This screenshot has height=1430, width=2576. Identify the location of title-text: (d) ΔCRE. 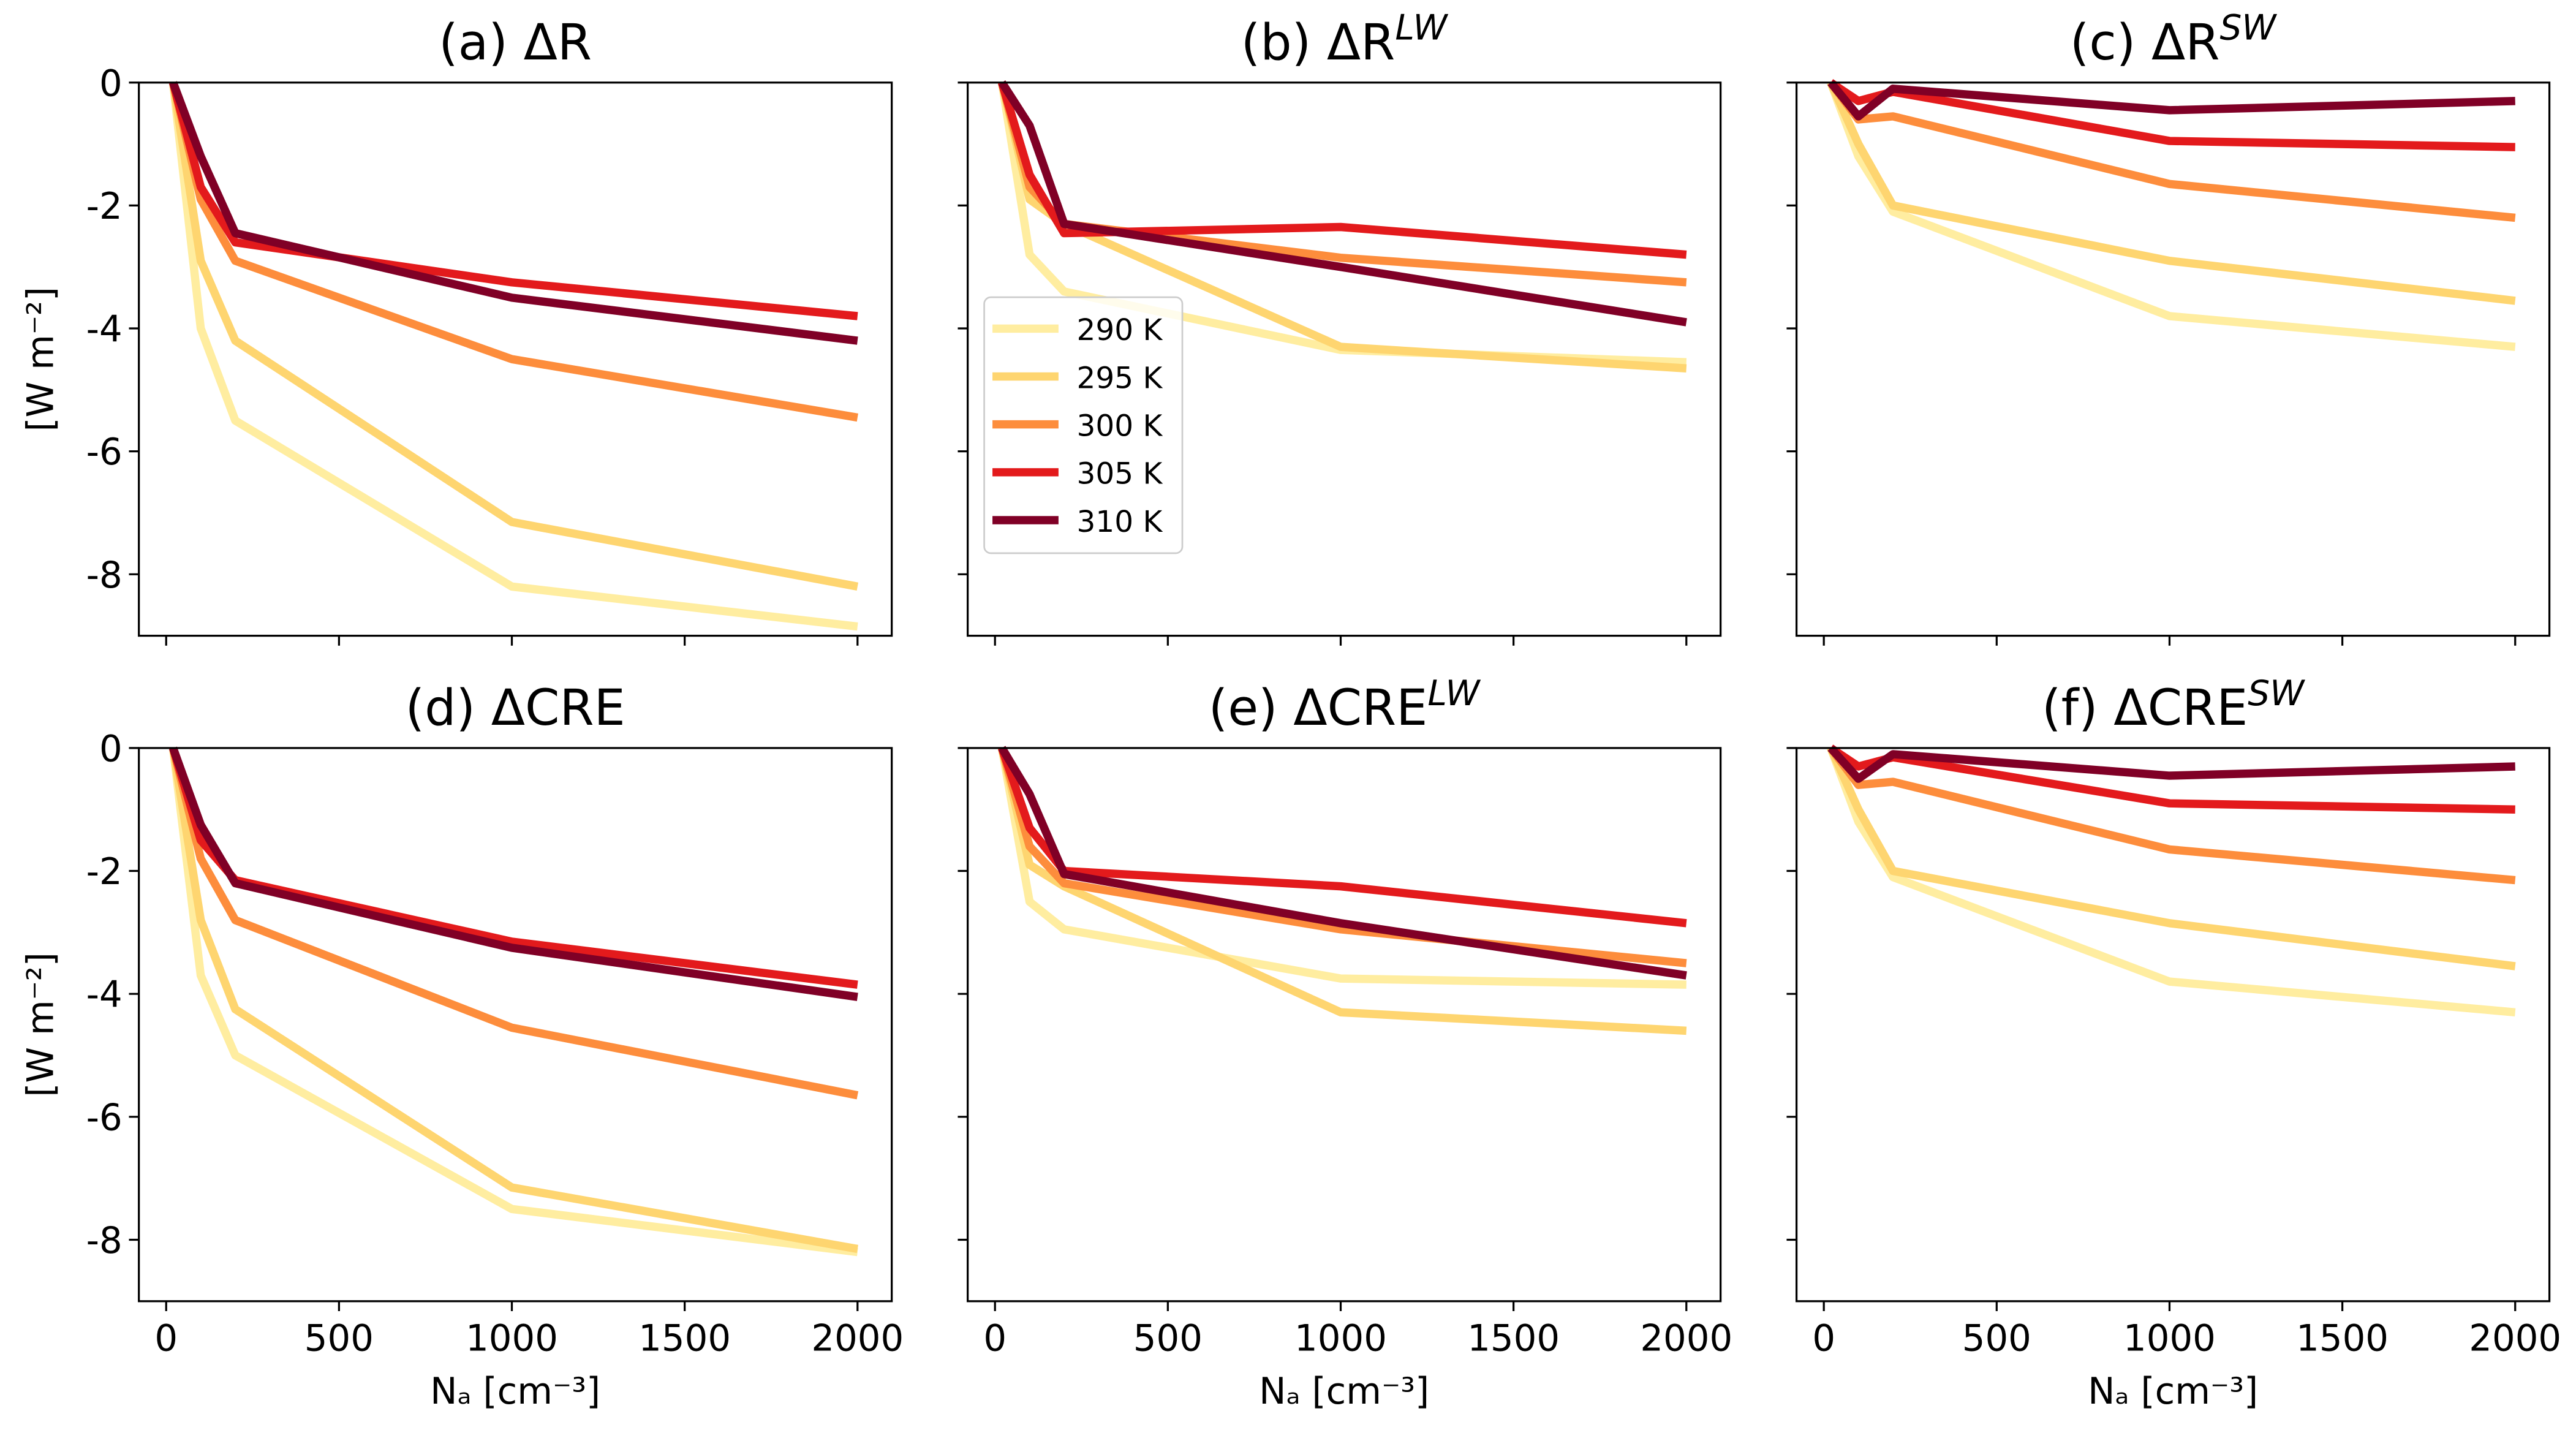
(515, 708).